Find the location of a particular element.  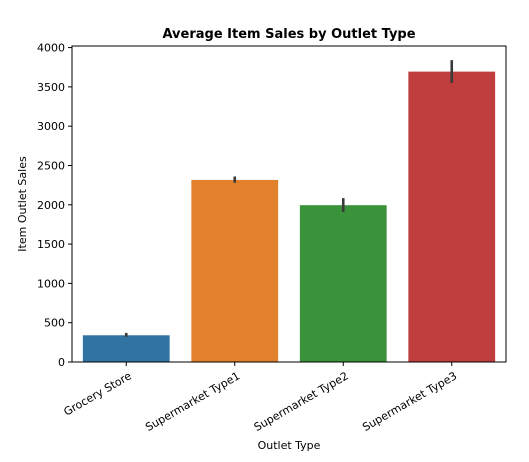

y-tick-label-0: 0 is located at coordinates (61, 362).